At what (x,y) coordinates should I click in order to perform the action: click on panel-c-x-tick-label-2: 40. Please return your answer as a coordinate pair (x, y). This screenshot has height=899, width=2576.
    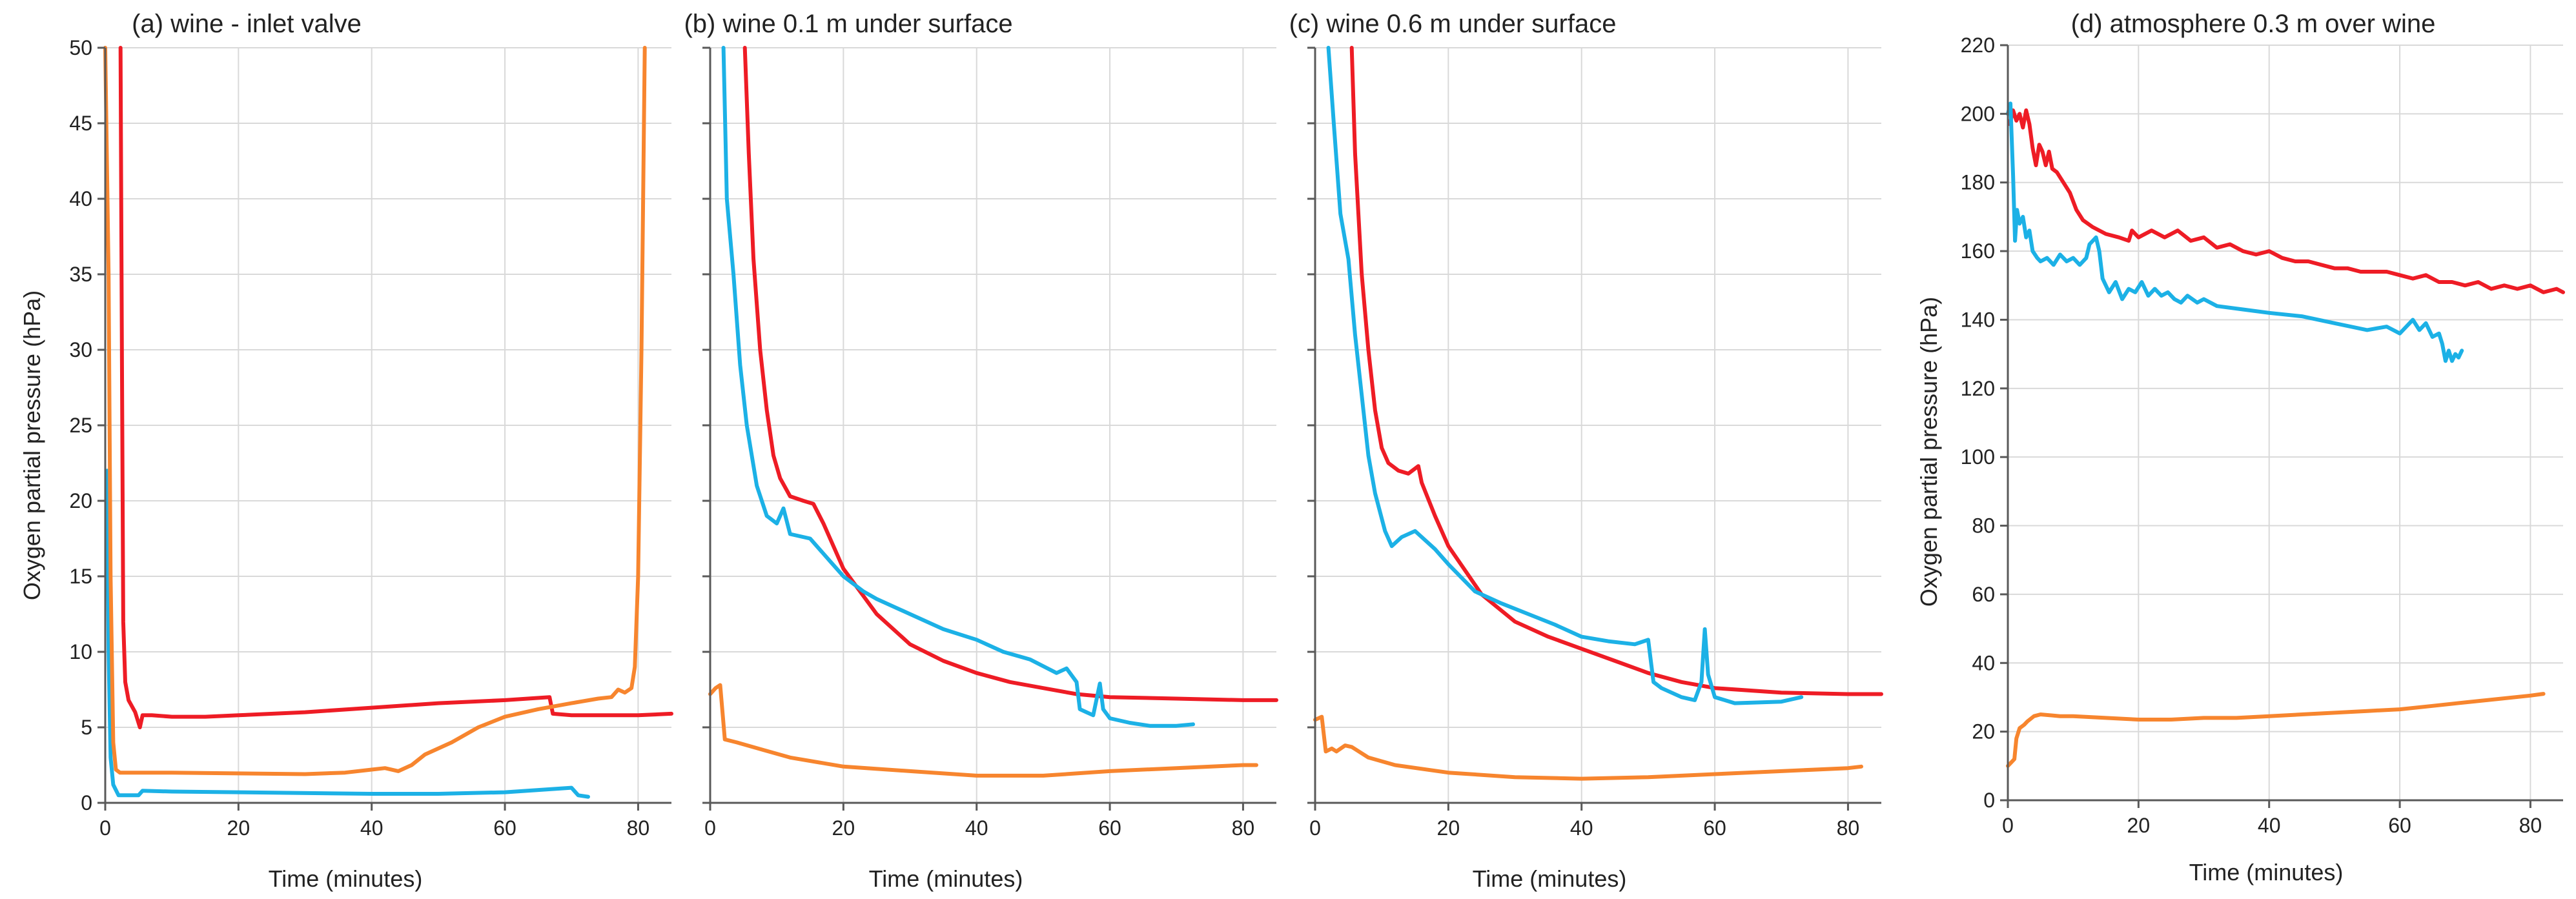
    Looking at the image, I should click on (1581, 828).